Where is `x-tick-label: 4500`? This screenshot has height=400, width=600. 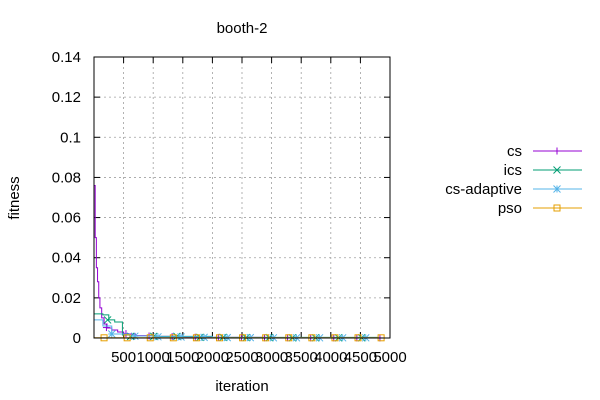 x-tick-label: 4500 is located at coordinates (360, 357).